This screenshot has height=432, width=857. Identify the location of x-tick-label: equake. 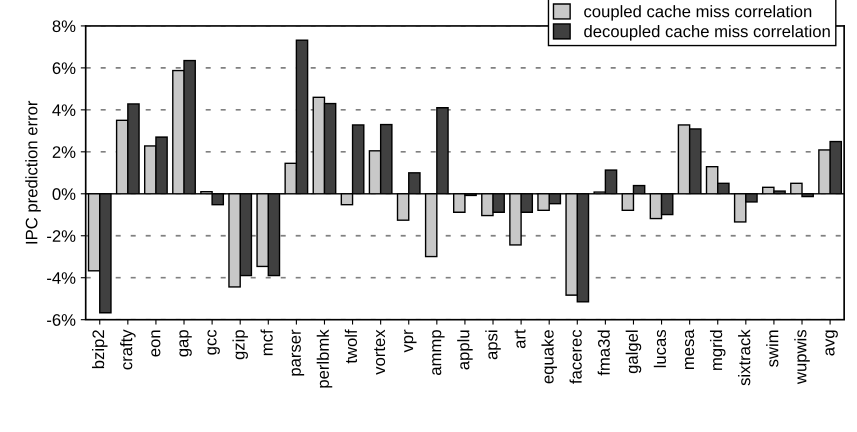
(549, 357).